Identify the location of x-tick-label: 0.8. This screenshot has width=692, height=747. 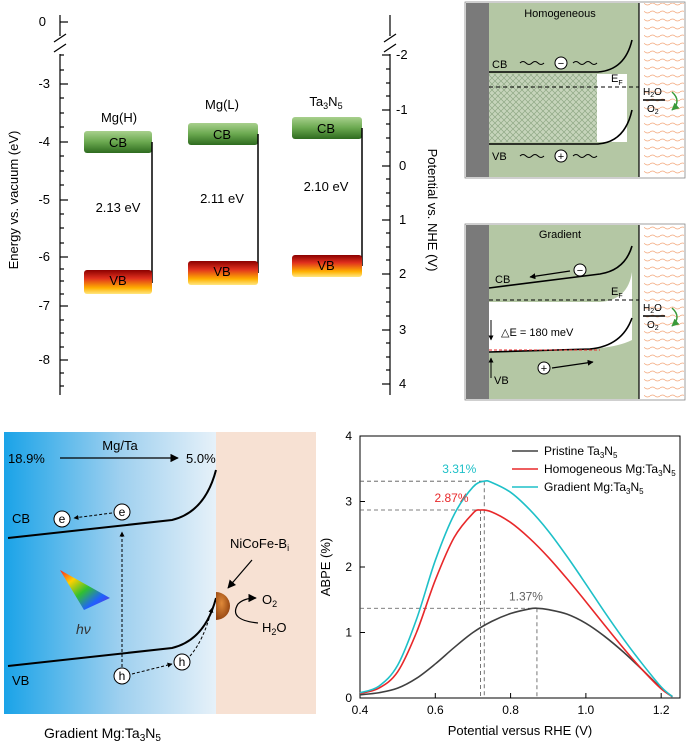
(510, 710).